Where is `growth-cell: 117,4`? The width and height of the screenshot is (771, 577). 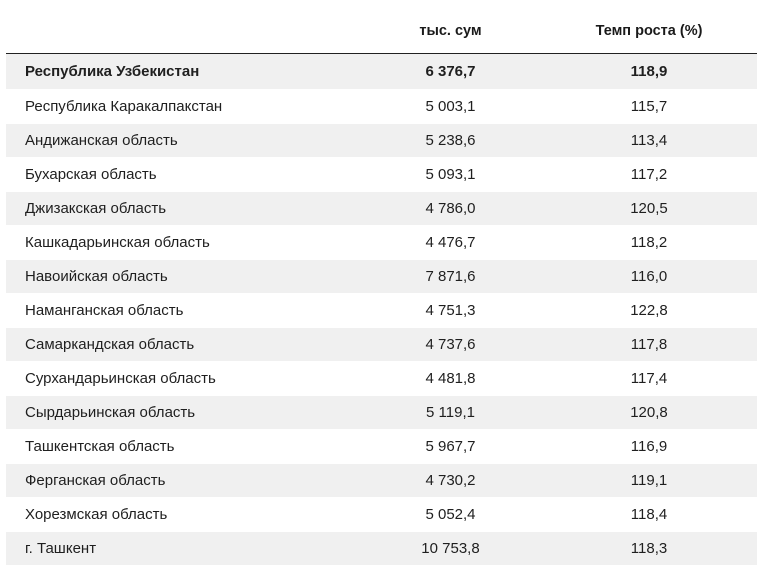 growth-cell: 117,4 is located at coordinates (649, 378).